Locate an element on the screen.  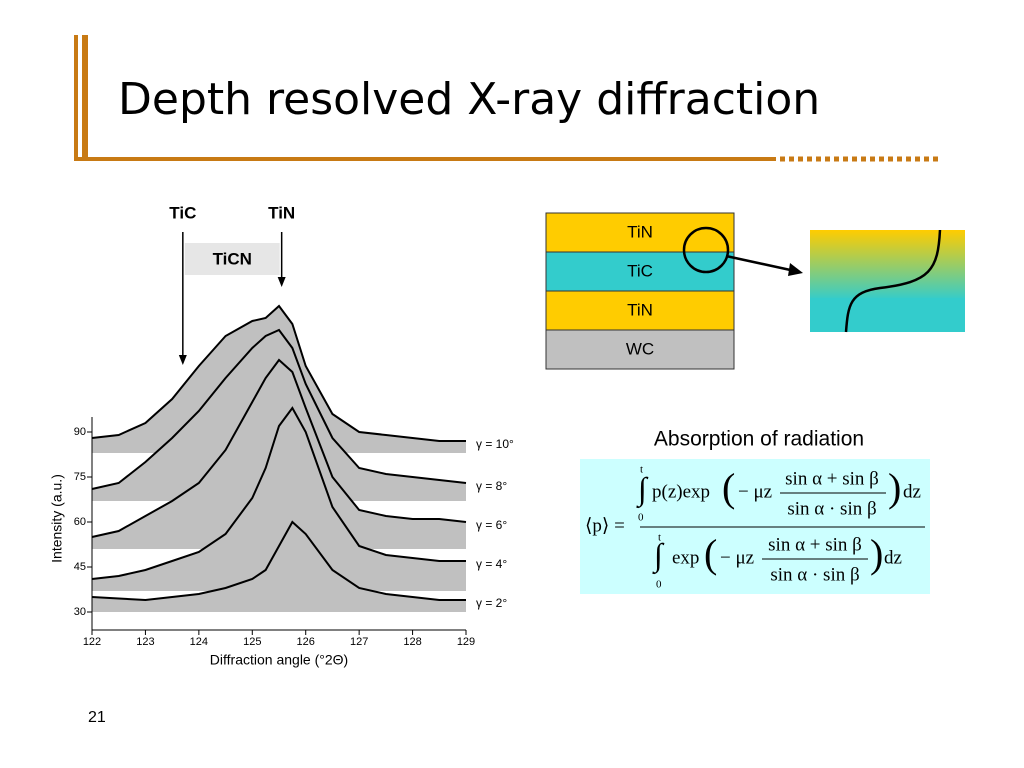
x-axis-label: Diffraction angle (°2Θ) is located at coordinates (279, 660).